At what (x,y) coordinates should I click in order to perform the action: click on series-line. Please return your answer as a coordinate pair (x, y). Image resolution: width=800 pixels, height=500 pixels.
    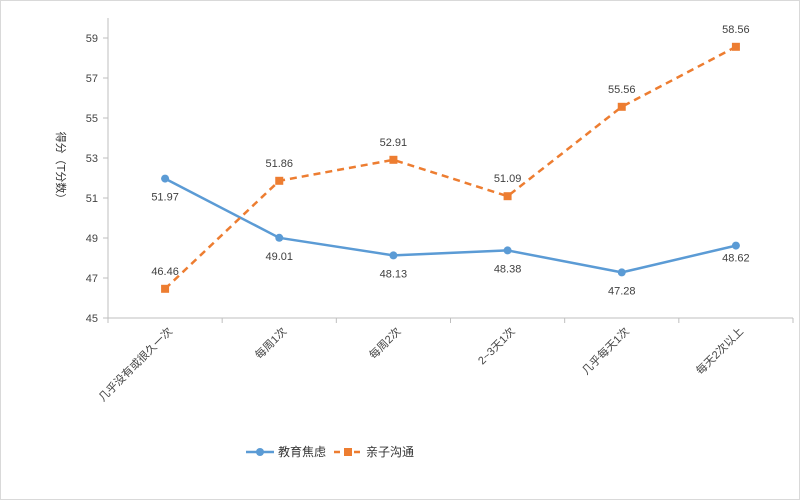
    Looking at the image, I should click on (450, 225).